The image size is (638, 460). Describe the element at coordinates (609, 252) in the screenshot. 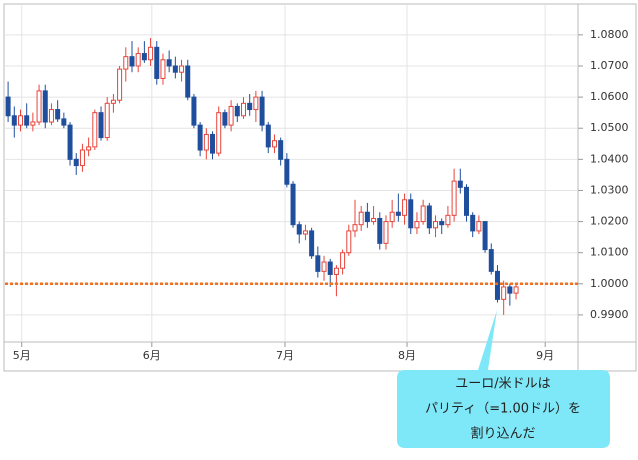

I see `y-tick-label: 1.0100` at that location.